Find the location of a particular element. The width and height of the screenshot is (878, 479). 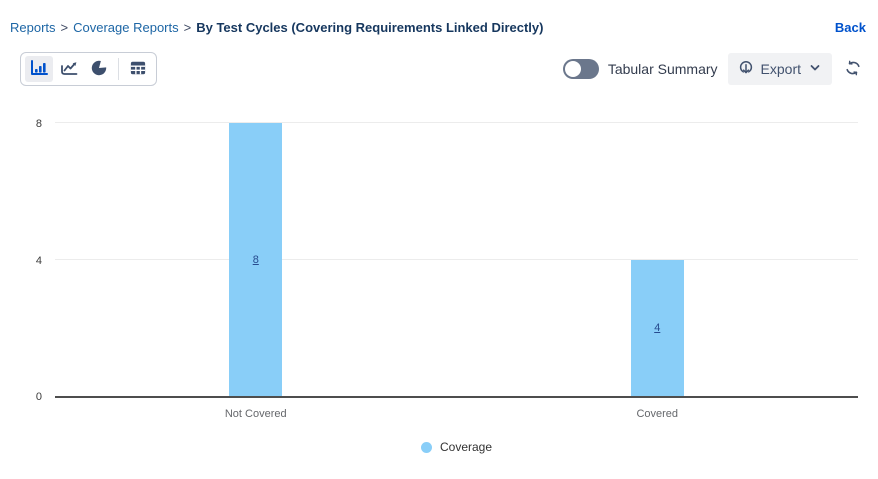

chart-type-bar-button is located at coordinates (39, 69).